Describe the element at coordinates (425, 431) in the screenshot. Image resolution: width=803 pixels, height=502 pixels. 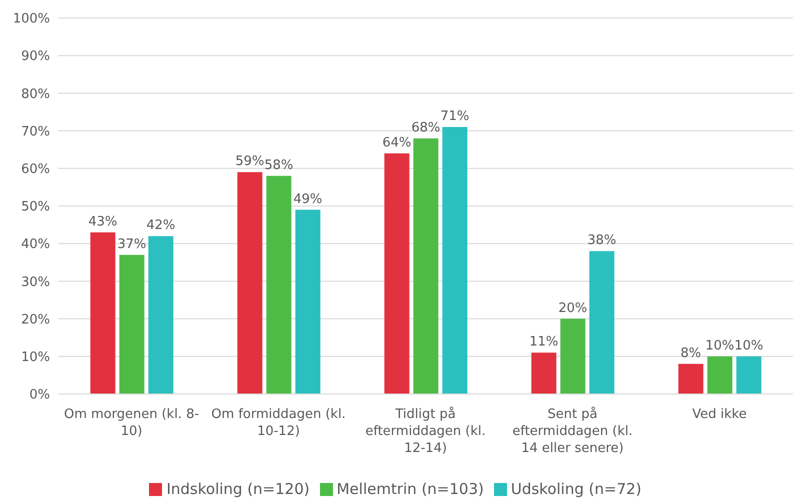
I see `x-tick-label: Tidligt på eftermiddagen (kl. 12-14)` at that location.